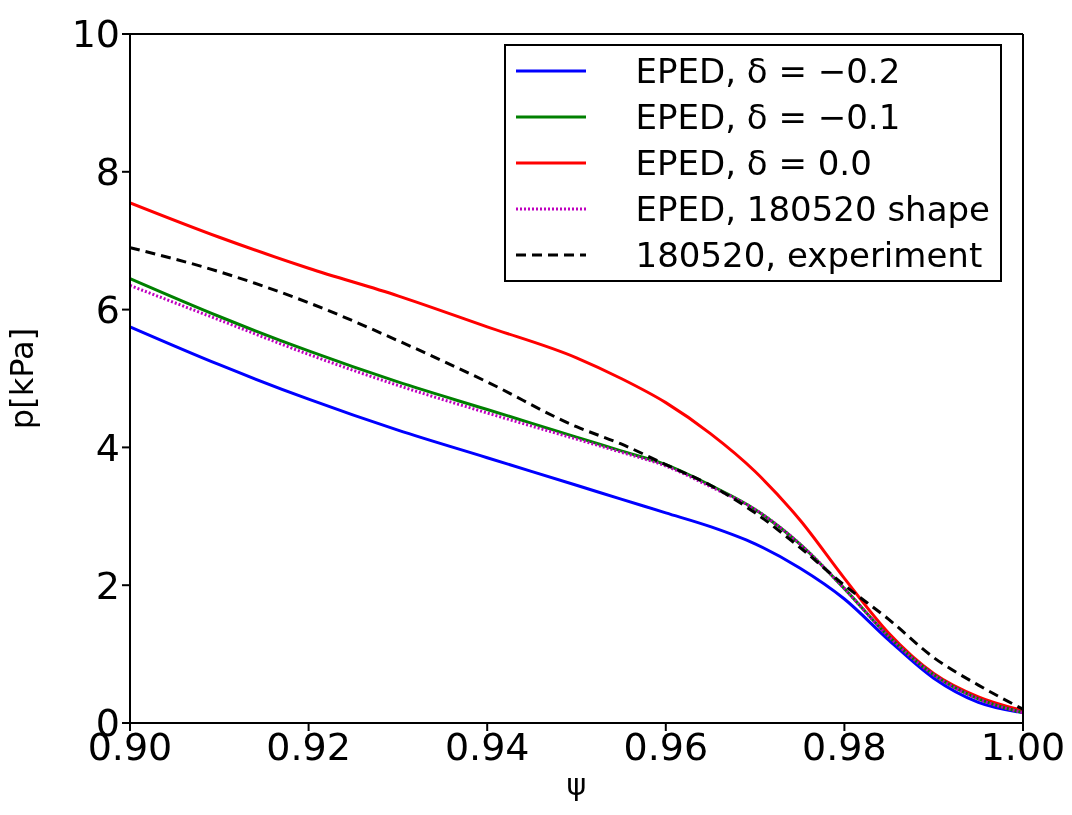 The width and height of the screenshot is (1072, 815). What do you see at coordinates (1023, 746) in the screenshot?
I see `x-tick-label: 1.00` at bounding box center [1023, 746].